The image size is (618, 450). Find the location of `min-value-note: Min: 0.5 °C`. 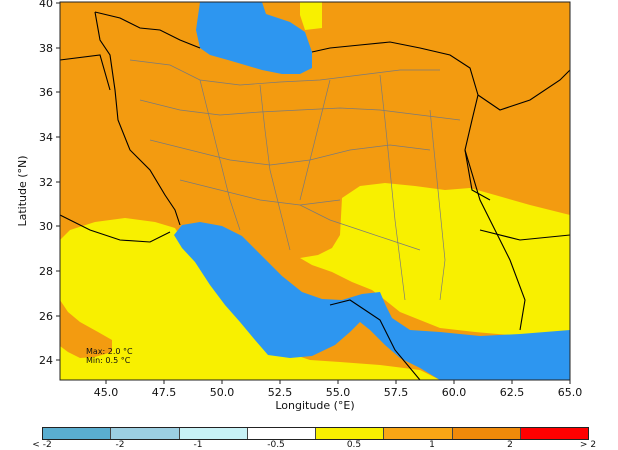

min-value-note: Min: 0.5 °C is located at coordinates (108, 360).